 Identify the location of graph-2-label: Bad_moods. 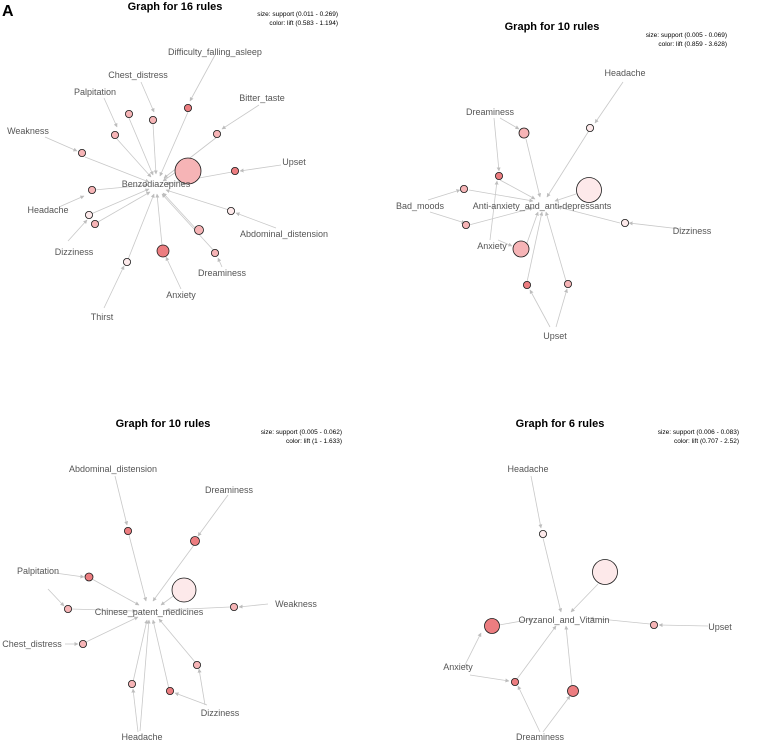
(420, 206).